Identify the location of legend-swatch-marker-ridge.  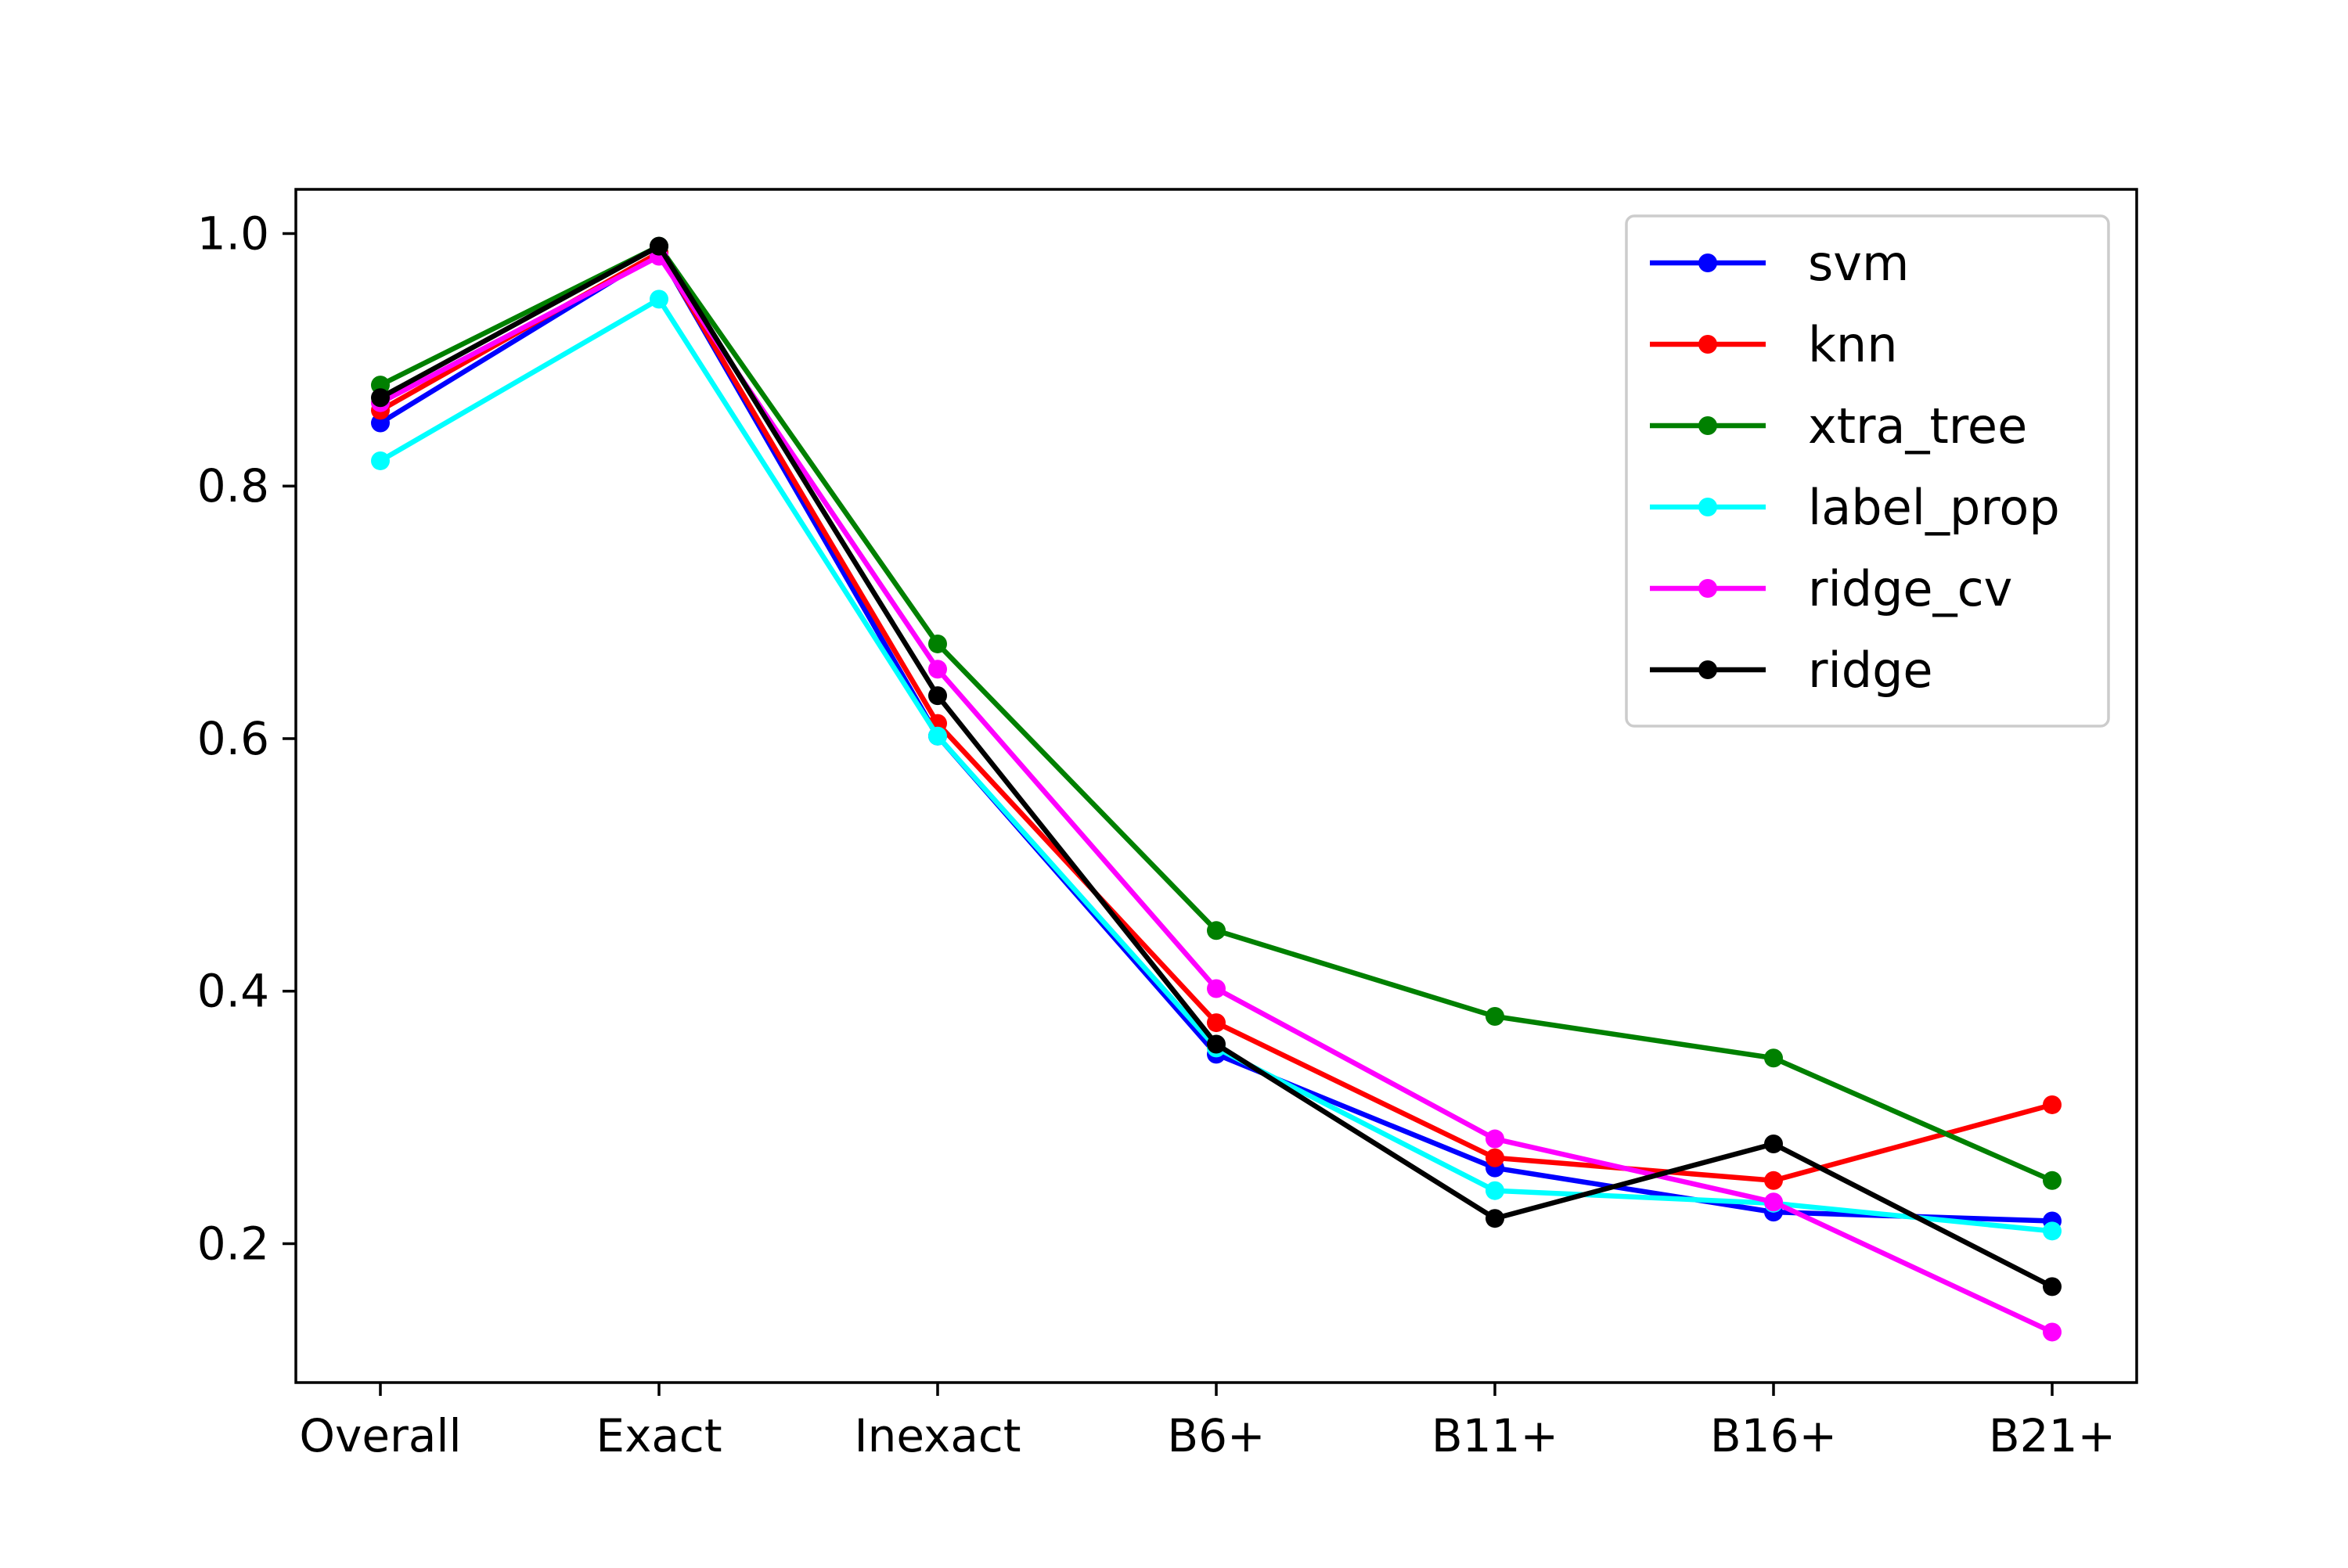
(1707, 670).